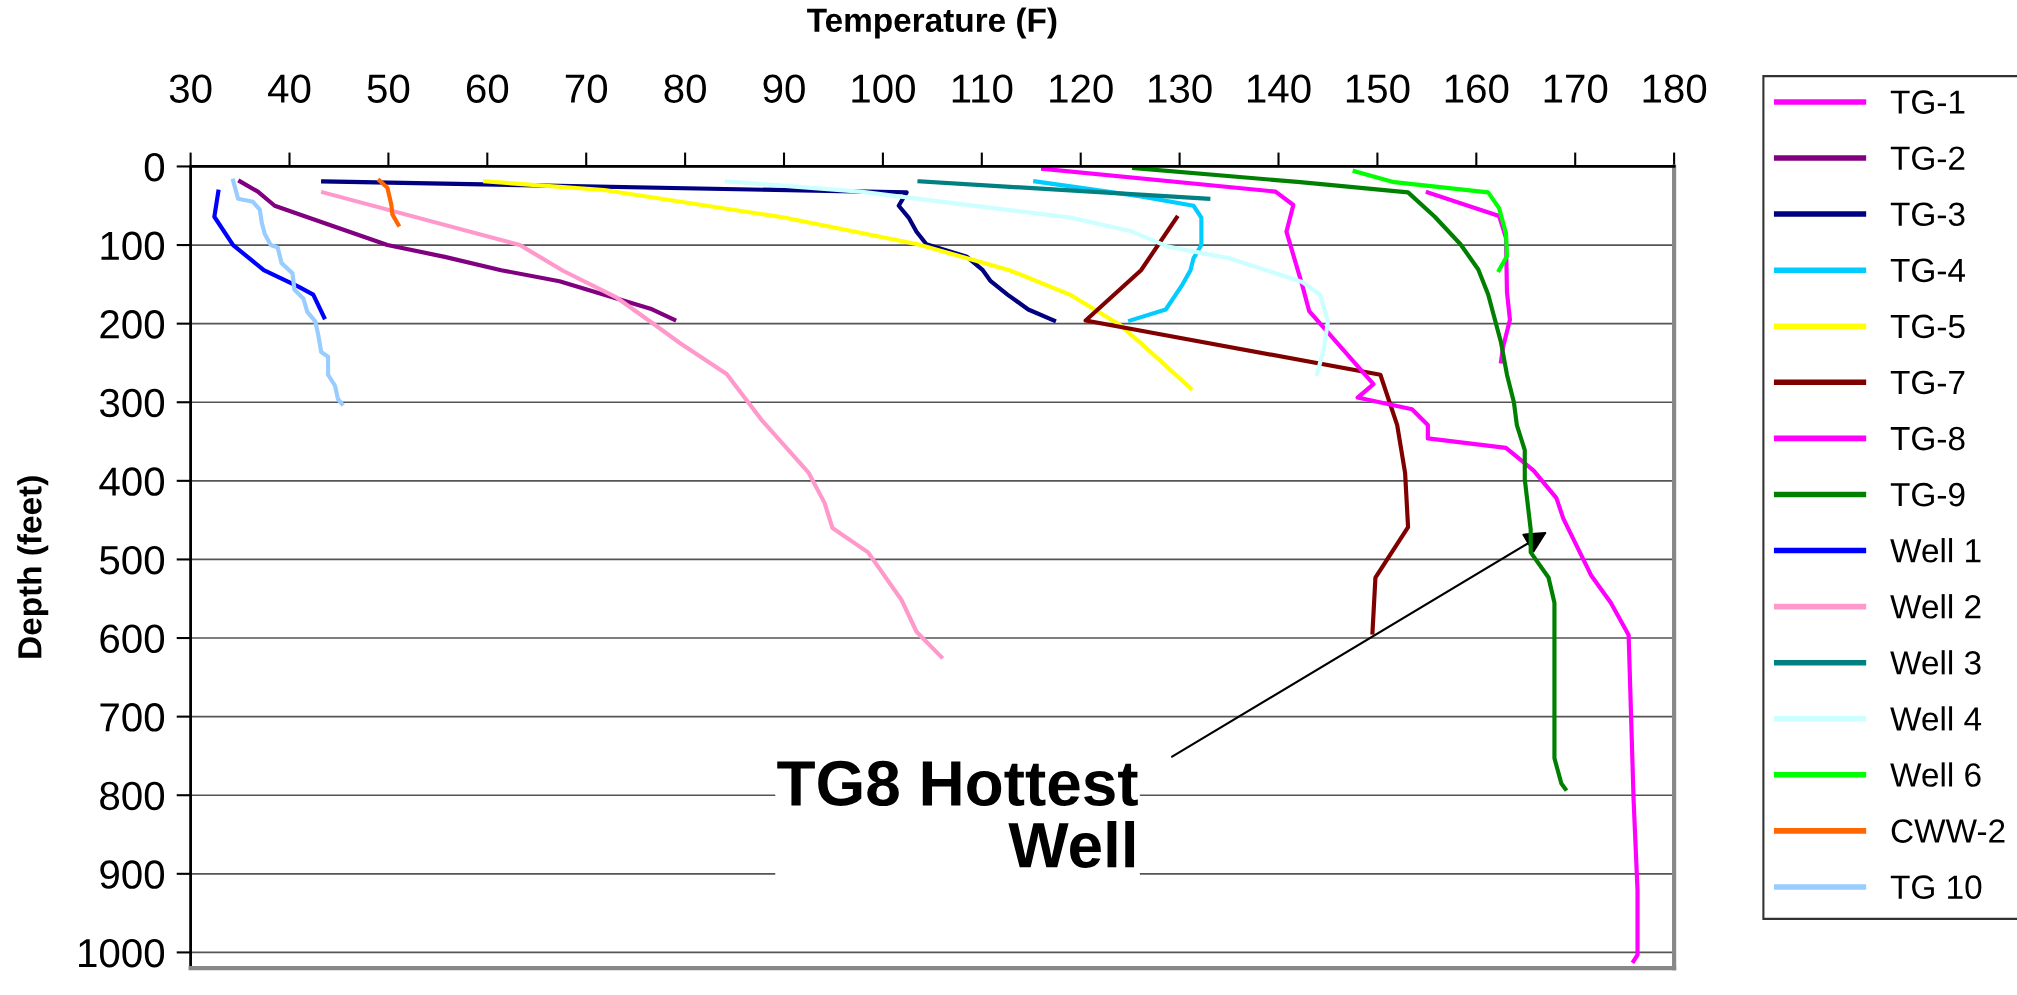  I want to click on x-tick-label: 80, so click(685, 88).